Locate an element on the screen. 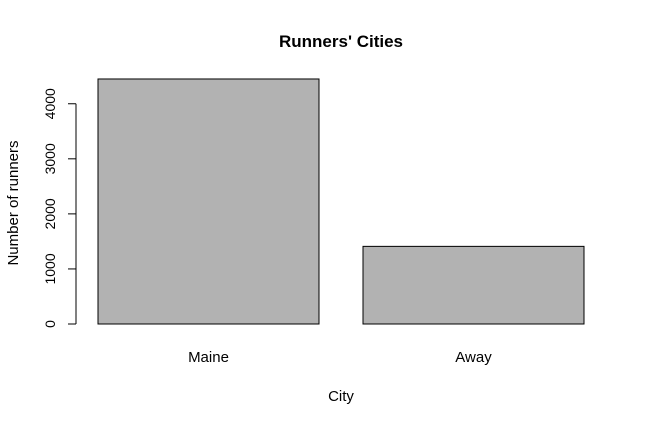 Image resolution: width=645 pixels, height=425 pixels. y-axis-label: Number of runners is located at coordinates (13, 202).